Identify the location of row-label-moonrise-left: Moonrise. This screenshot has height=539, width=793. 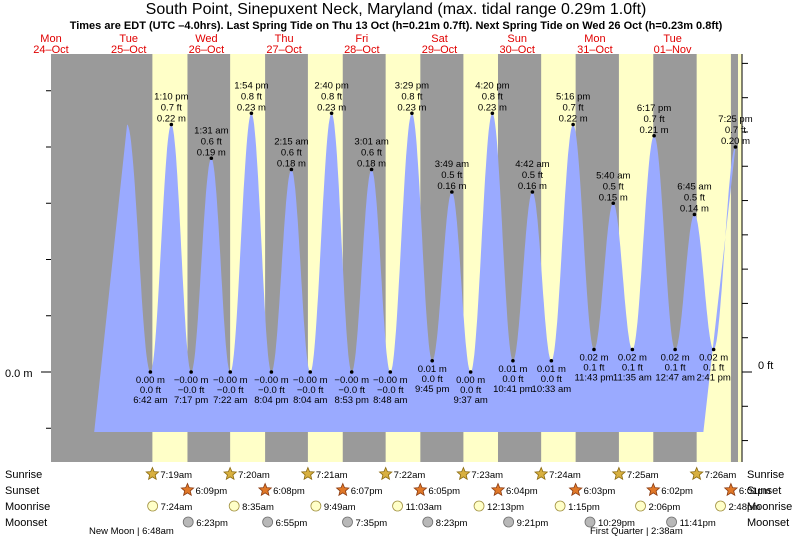
(27, 507).